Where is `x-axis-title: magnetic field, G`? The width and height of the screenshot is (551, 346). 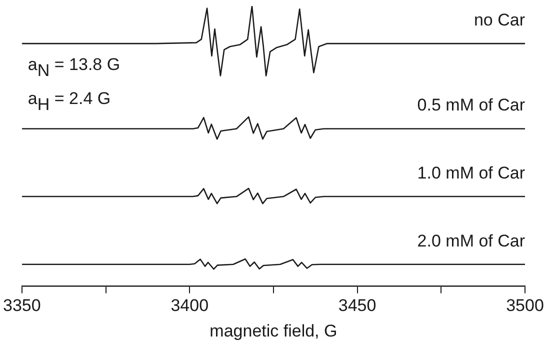 x-axis-title: magnetic field, G is located at coordinates (274, 330).